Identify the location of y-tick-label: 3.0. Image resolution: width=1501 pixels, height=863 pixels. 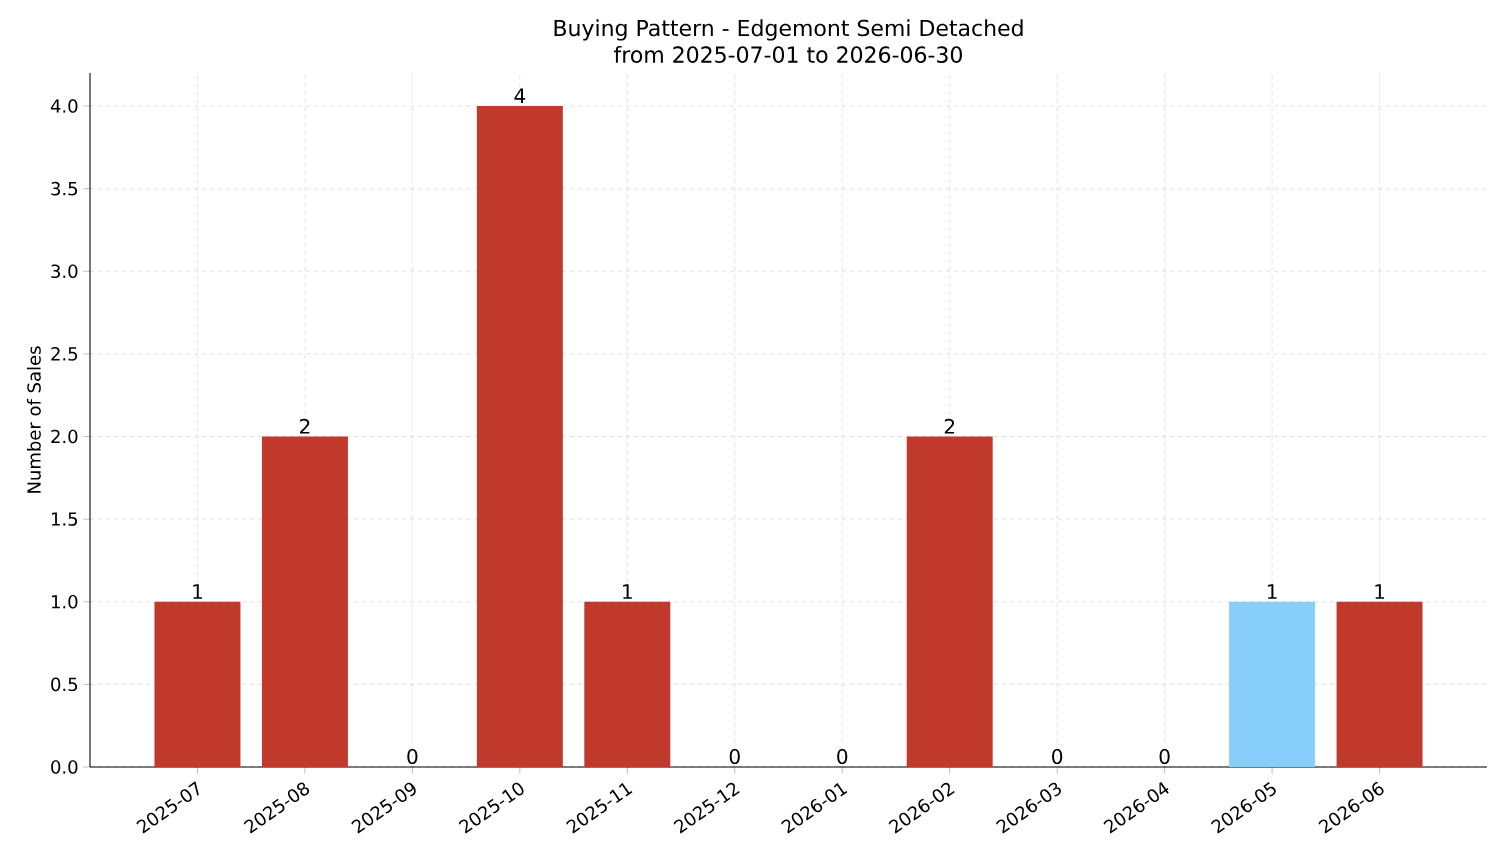
(64, 271).